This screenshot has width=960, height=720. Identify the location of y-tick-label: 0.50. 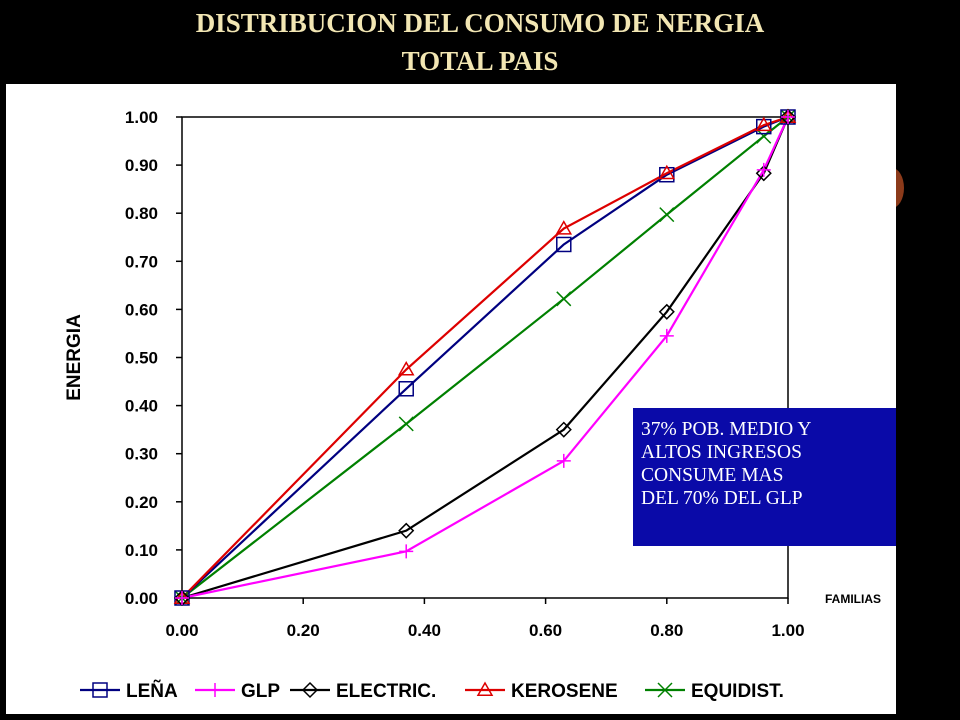
(141, 358).